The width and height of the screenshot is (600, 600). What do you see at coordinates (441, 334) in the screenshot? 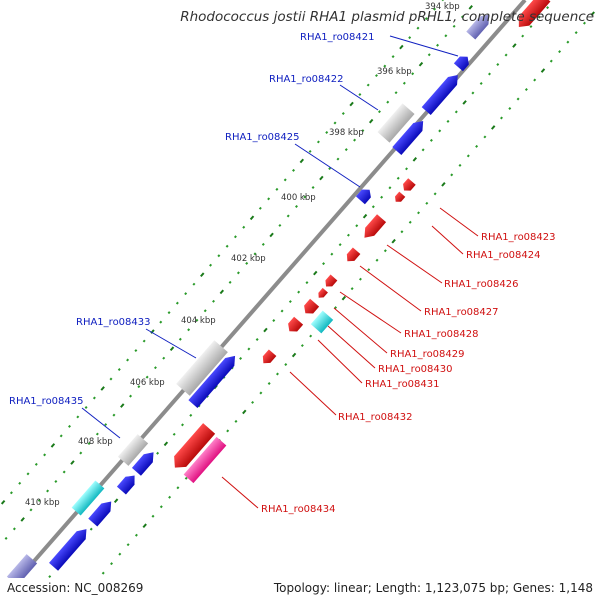
I see `gene-label-ro08428: RHA1_ro08428` at bounding box center [441, 334].